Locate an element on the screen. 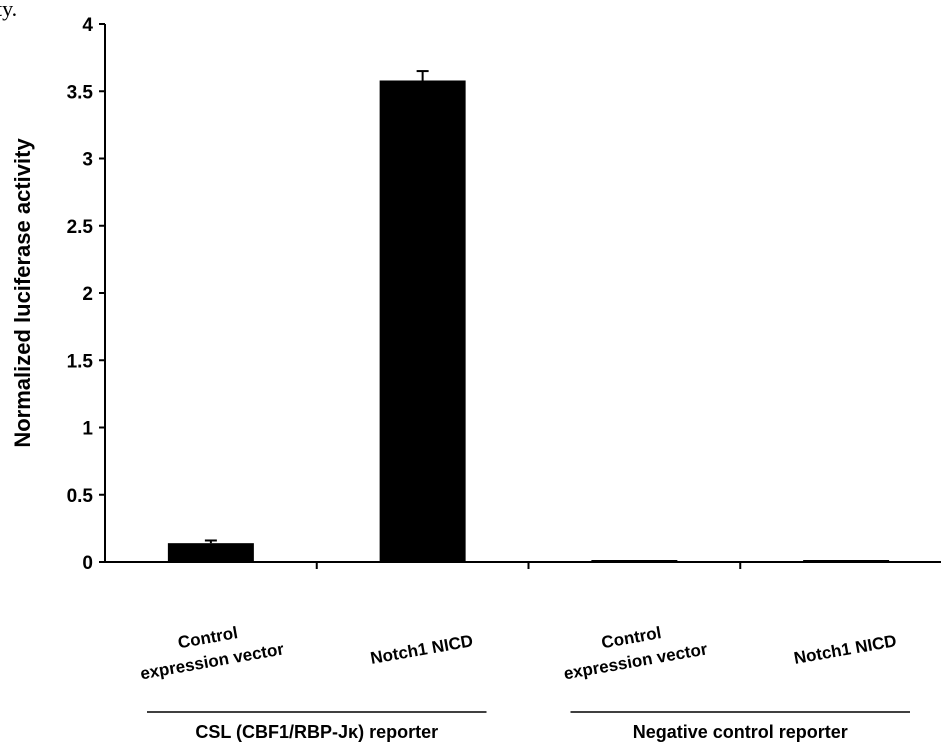 The height and width of the screenshot is (747, 941). group-label: CSL (CBF1/RBP-Jκ) reporter is located at coordinates (316, 732).